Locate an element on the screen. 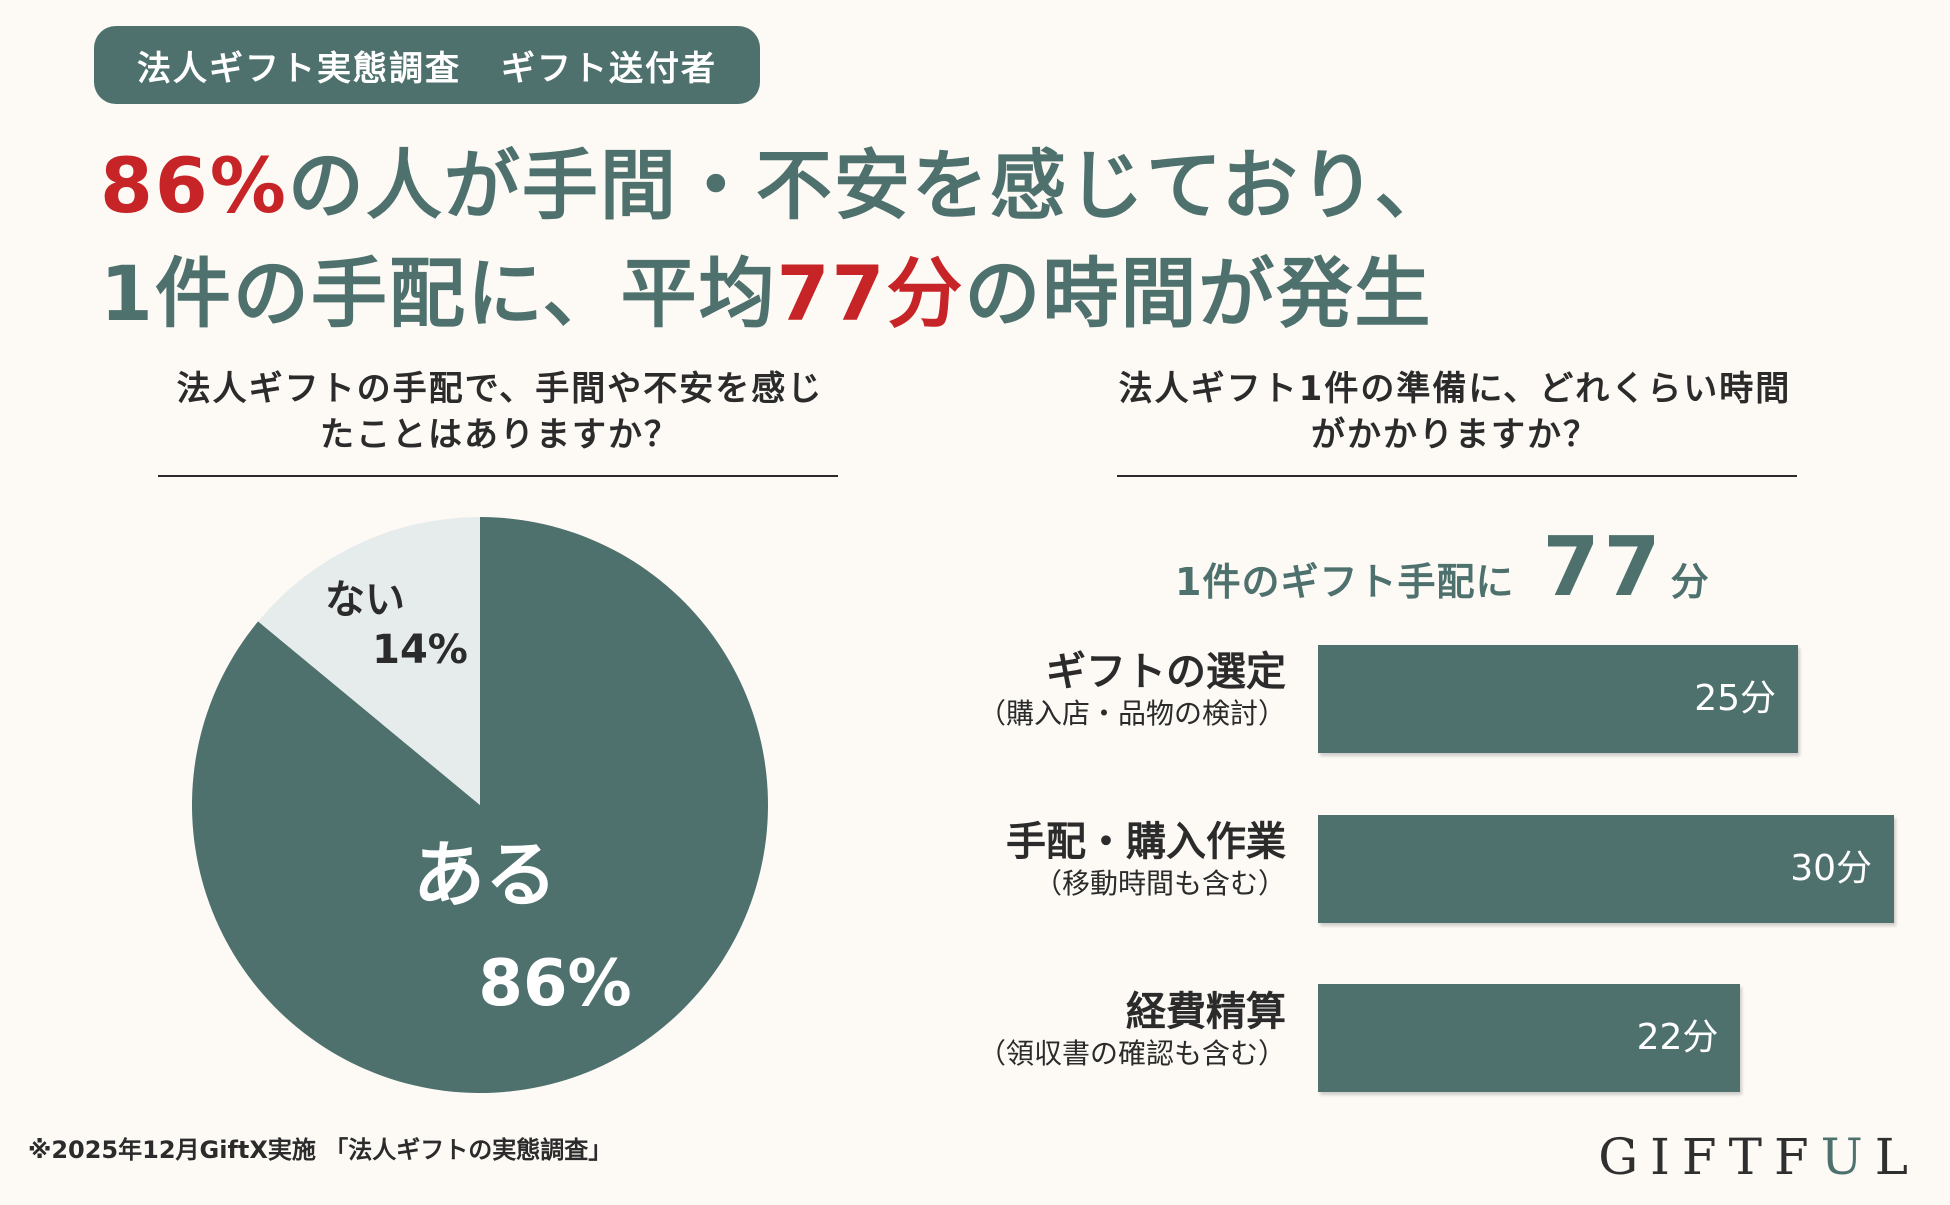 The image size is (1950, 1205). pie-slice-no is located at coordinates (369, 661).